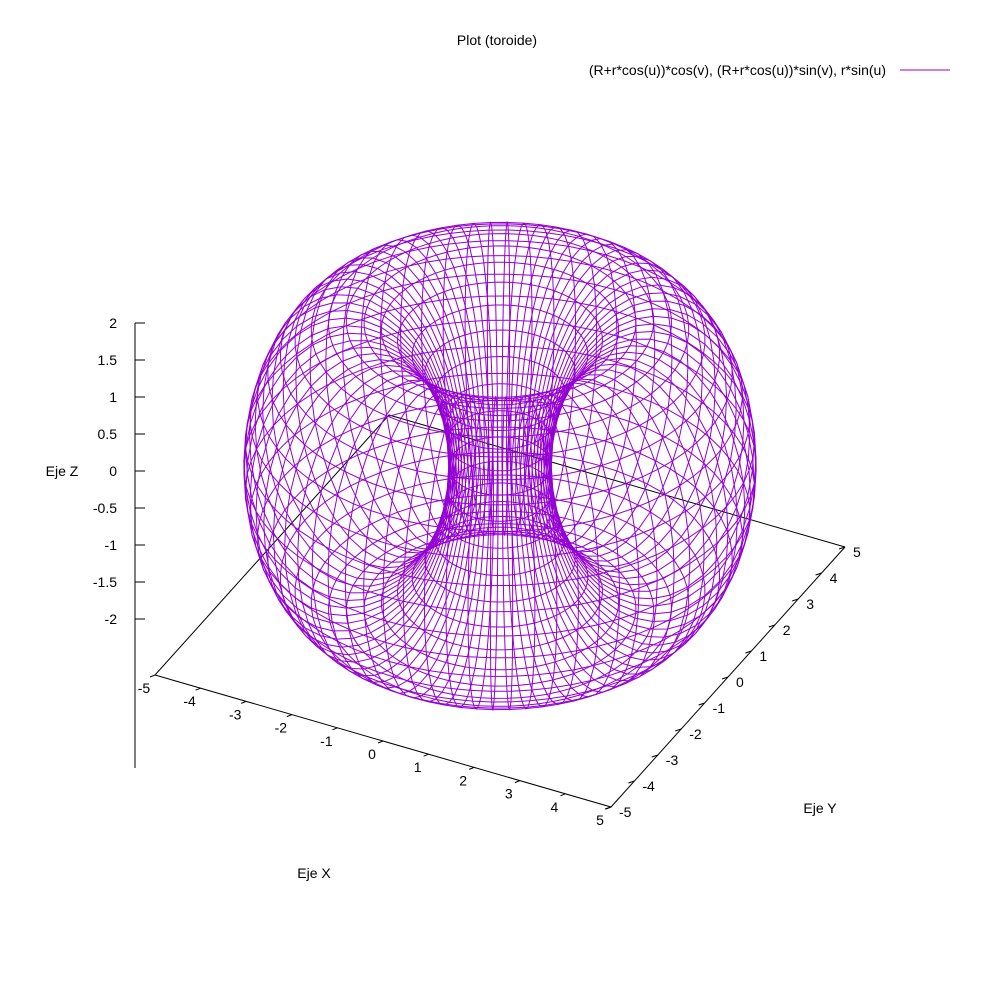 The height and width of the screenshot is (1000, 1000). I want to click on z-tick-label: -1.5, so click(105, 582).